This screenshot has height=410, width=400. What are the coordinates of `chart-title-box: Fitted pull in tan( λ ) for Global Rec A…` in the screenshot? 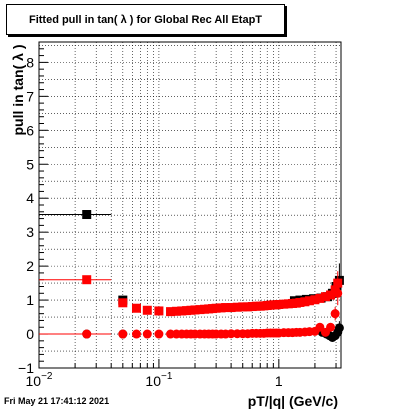 It's located at (145, 19).